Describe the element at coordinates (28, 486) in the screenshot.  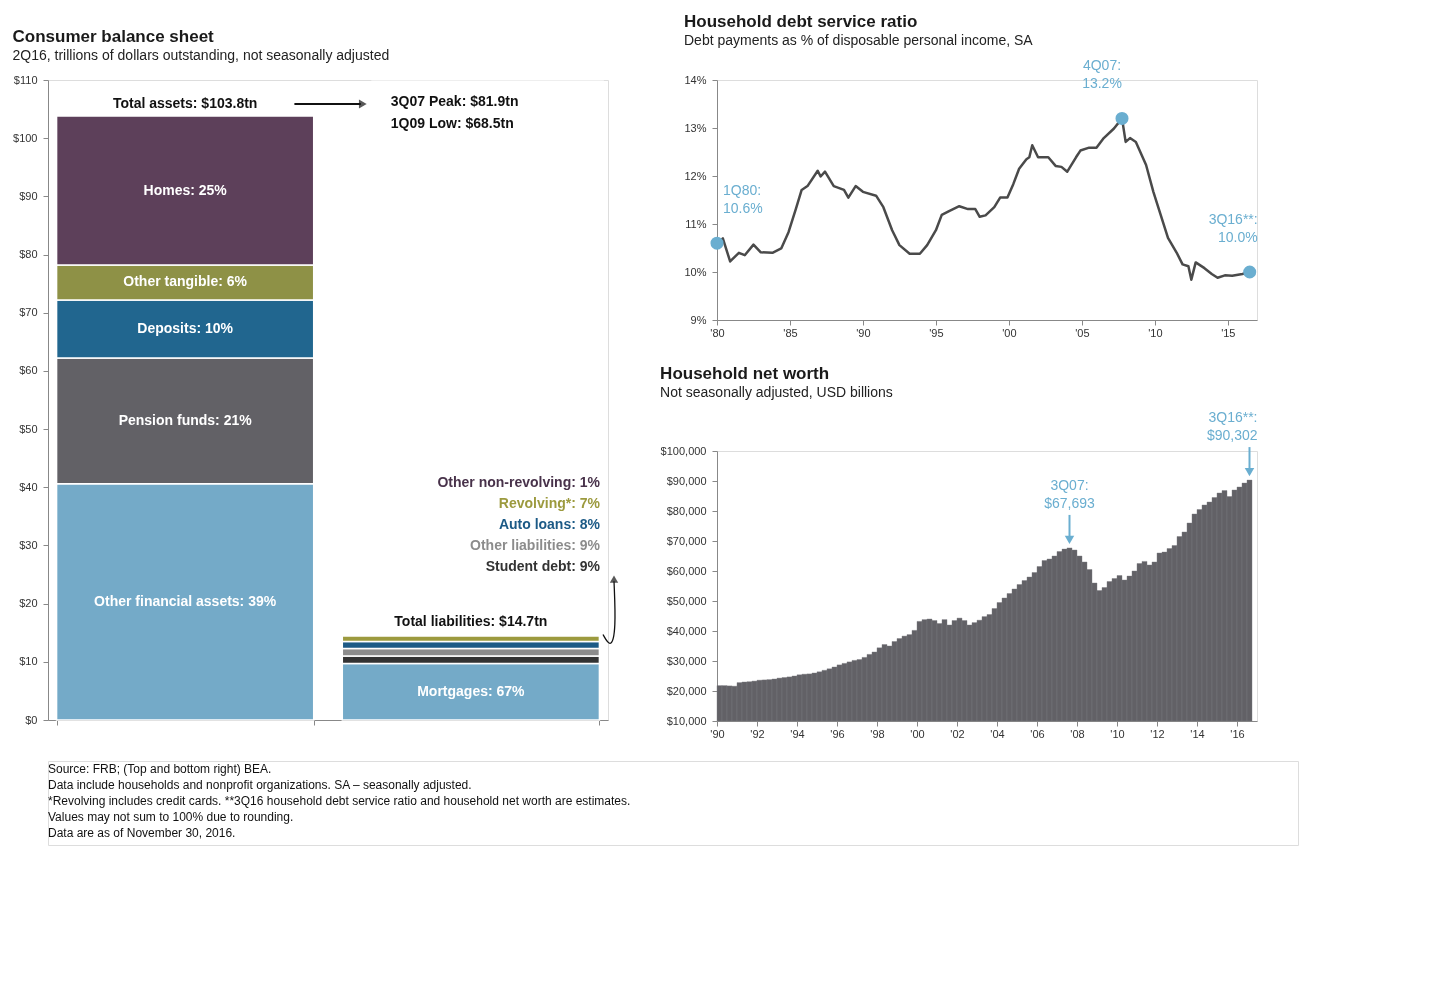
I see `y-tick-label: $40` at that location.